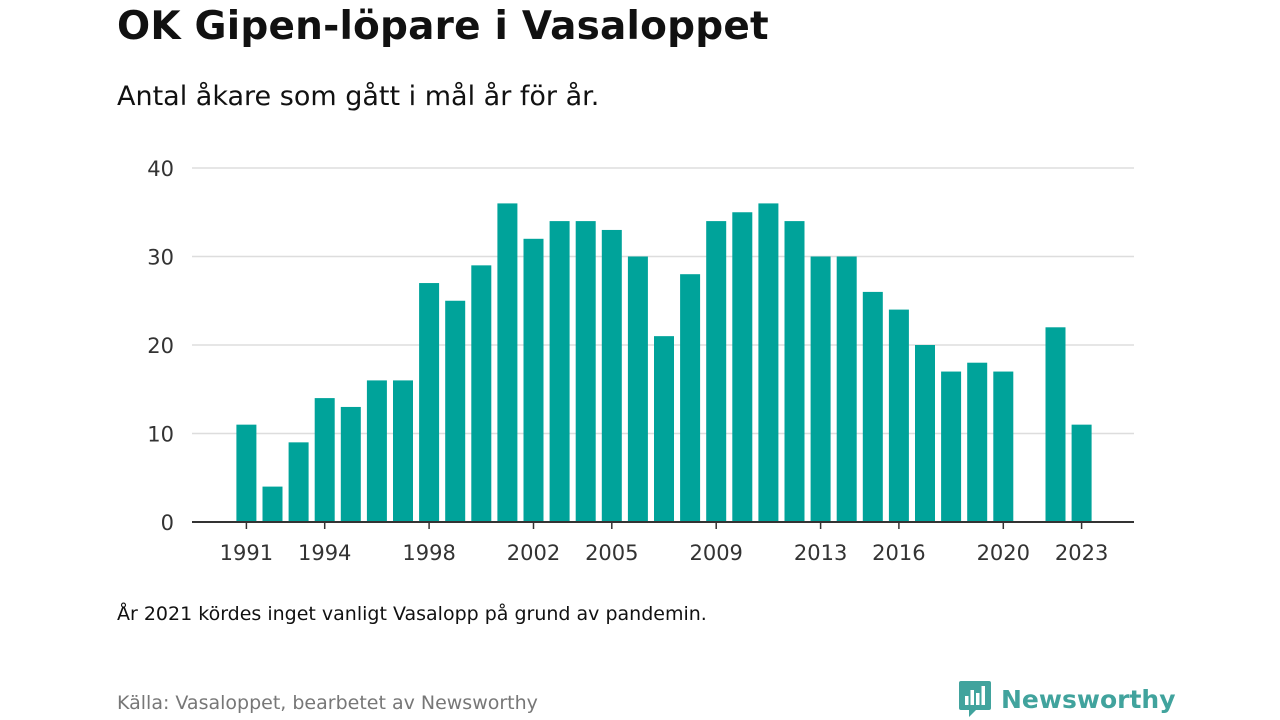 The image size is (1280, 720). What do you see at coordinates (1081, 473) in the screenshot?
I see `bar-2023` at bounding box center [1081, 473].